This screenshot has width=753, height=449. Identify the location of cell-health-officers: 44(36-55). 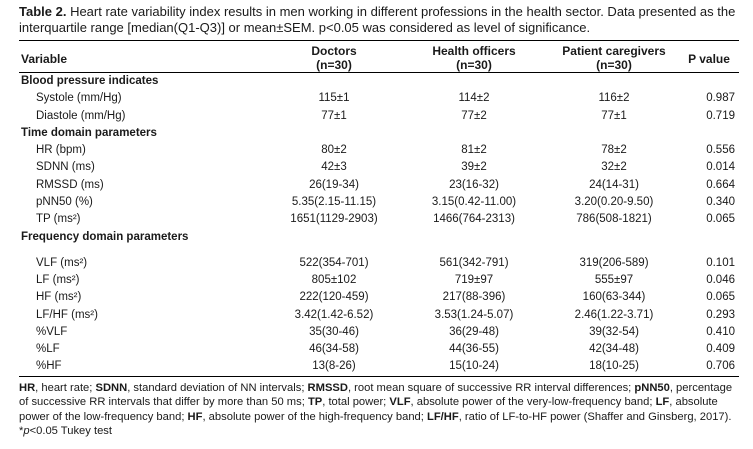
(474, 349).